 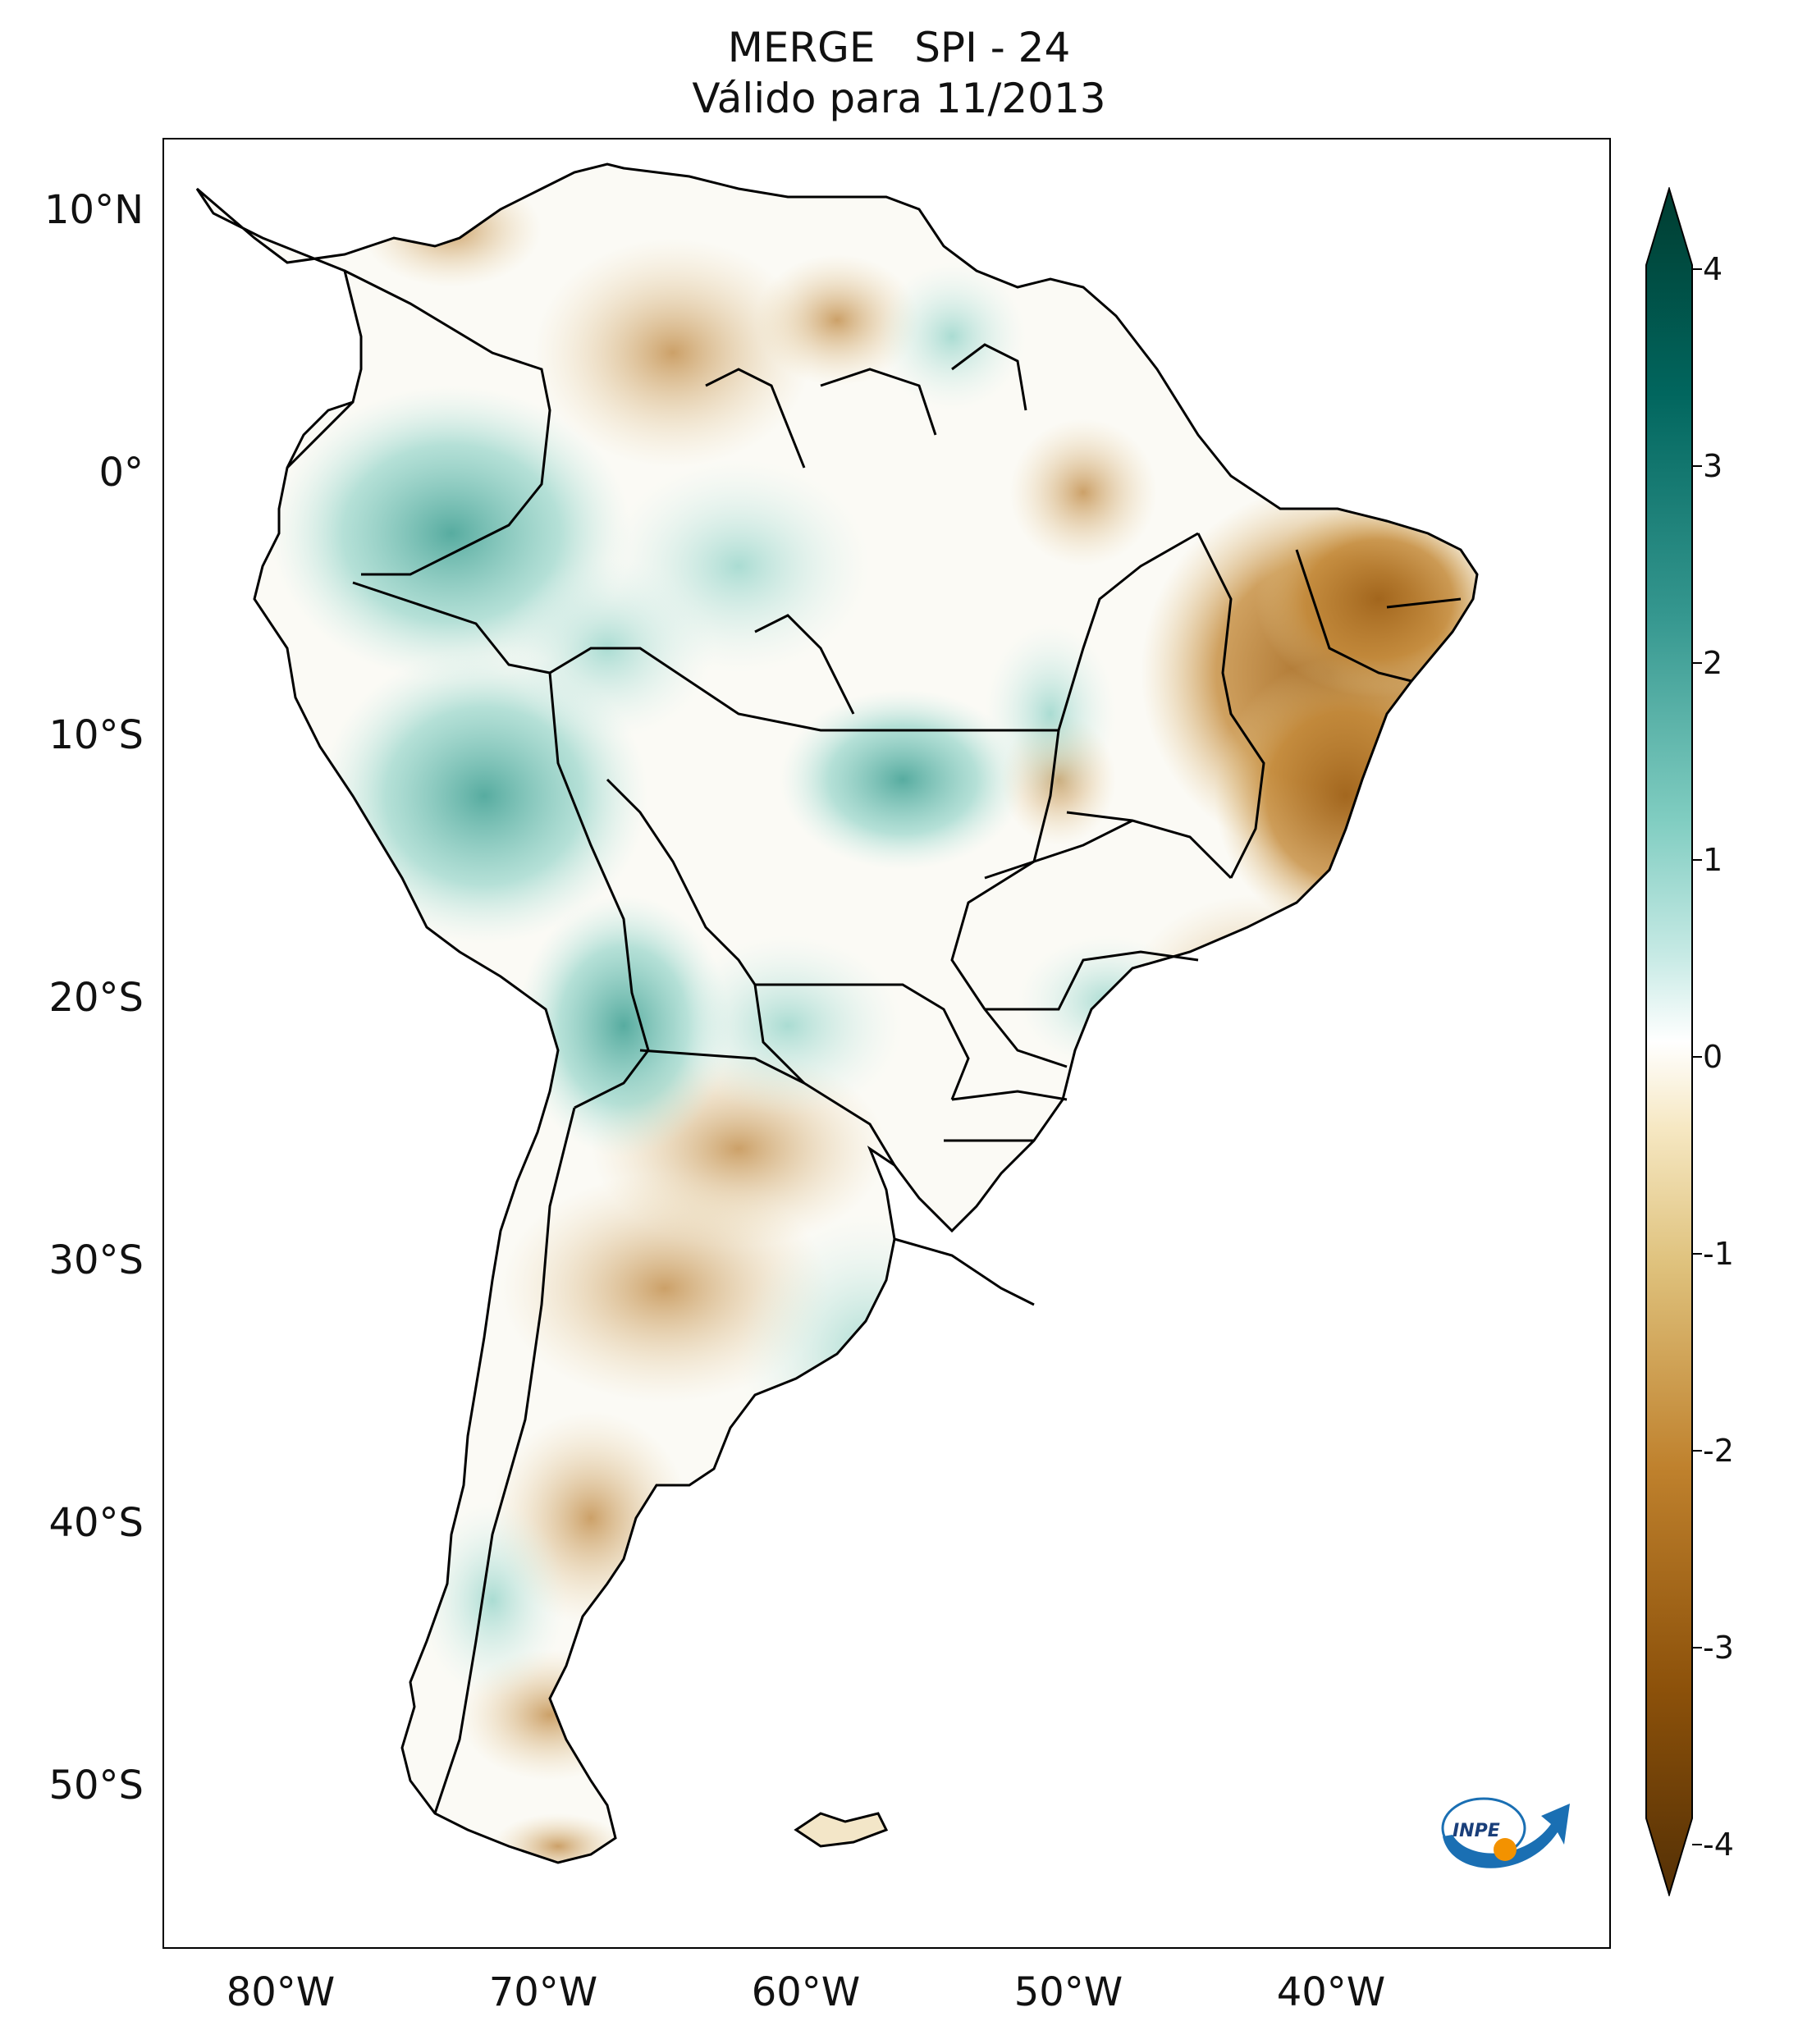 I want to click on colorbar-tick-m3: -3, so click(x=1718, y=1648).